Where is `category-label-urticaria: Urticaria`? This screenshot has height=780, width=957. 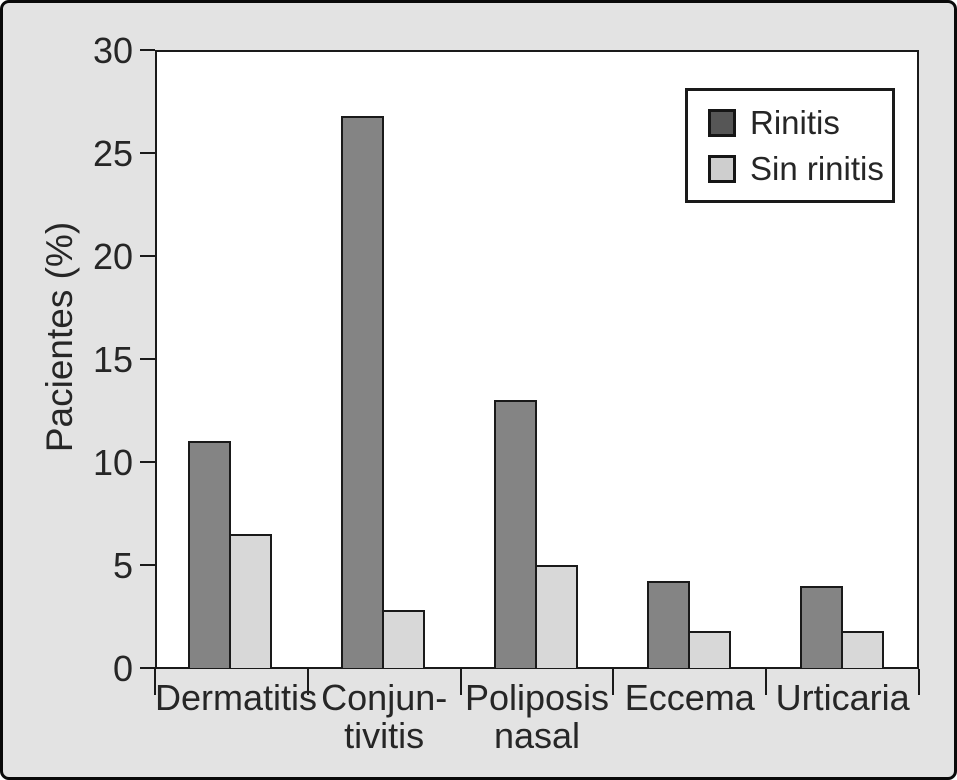 category-label-urticaria: Urticaria is located at coordinates (842, 697).